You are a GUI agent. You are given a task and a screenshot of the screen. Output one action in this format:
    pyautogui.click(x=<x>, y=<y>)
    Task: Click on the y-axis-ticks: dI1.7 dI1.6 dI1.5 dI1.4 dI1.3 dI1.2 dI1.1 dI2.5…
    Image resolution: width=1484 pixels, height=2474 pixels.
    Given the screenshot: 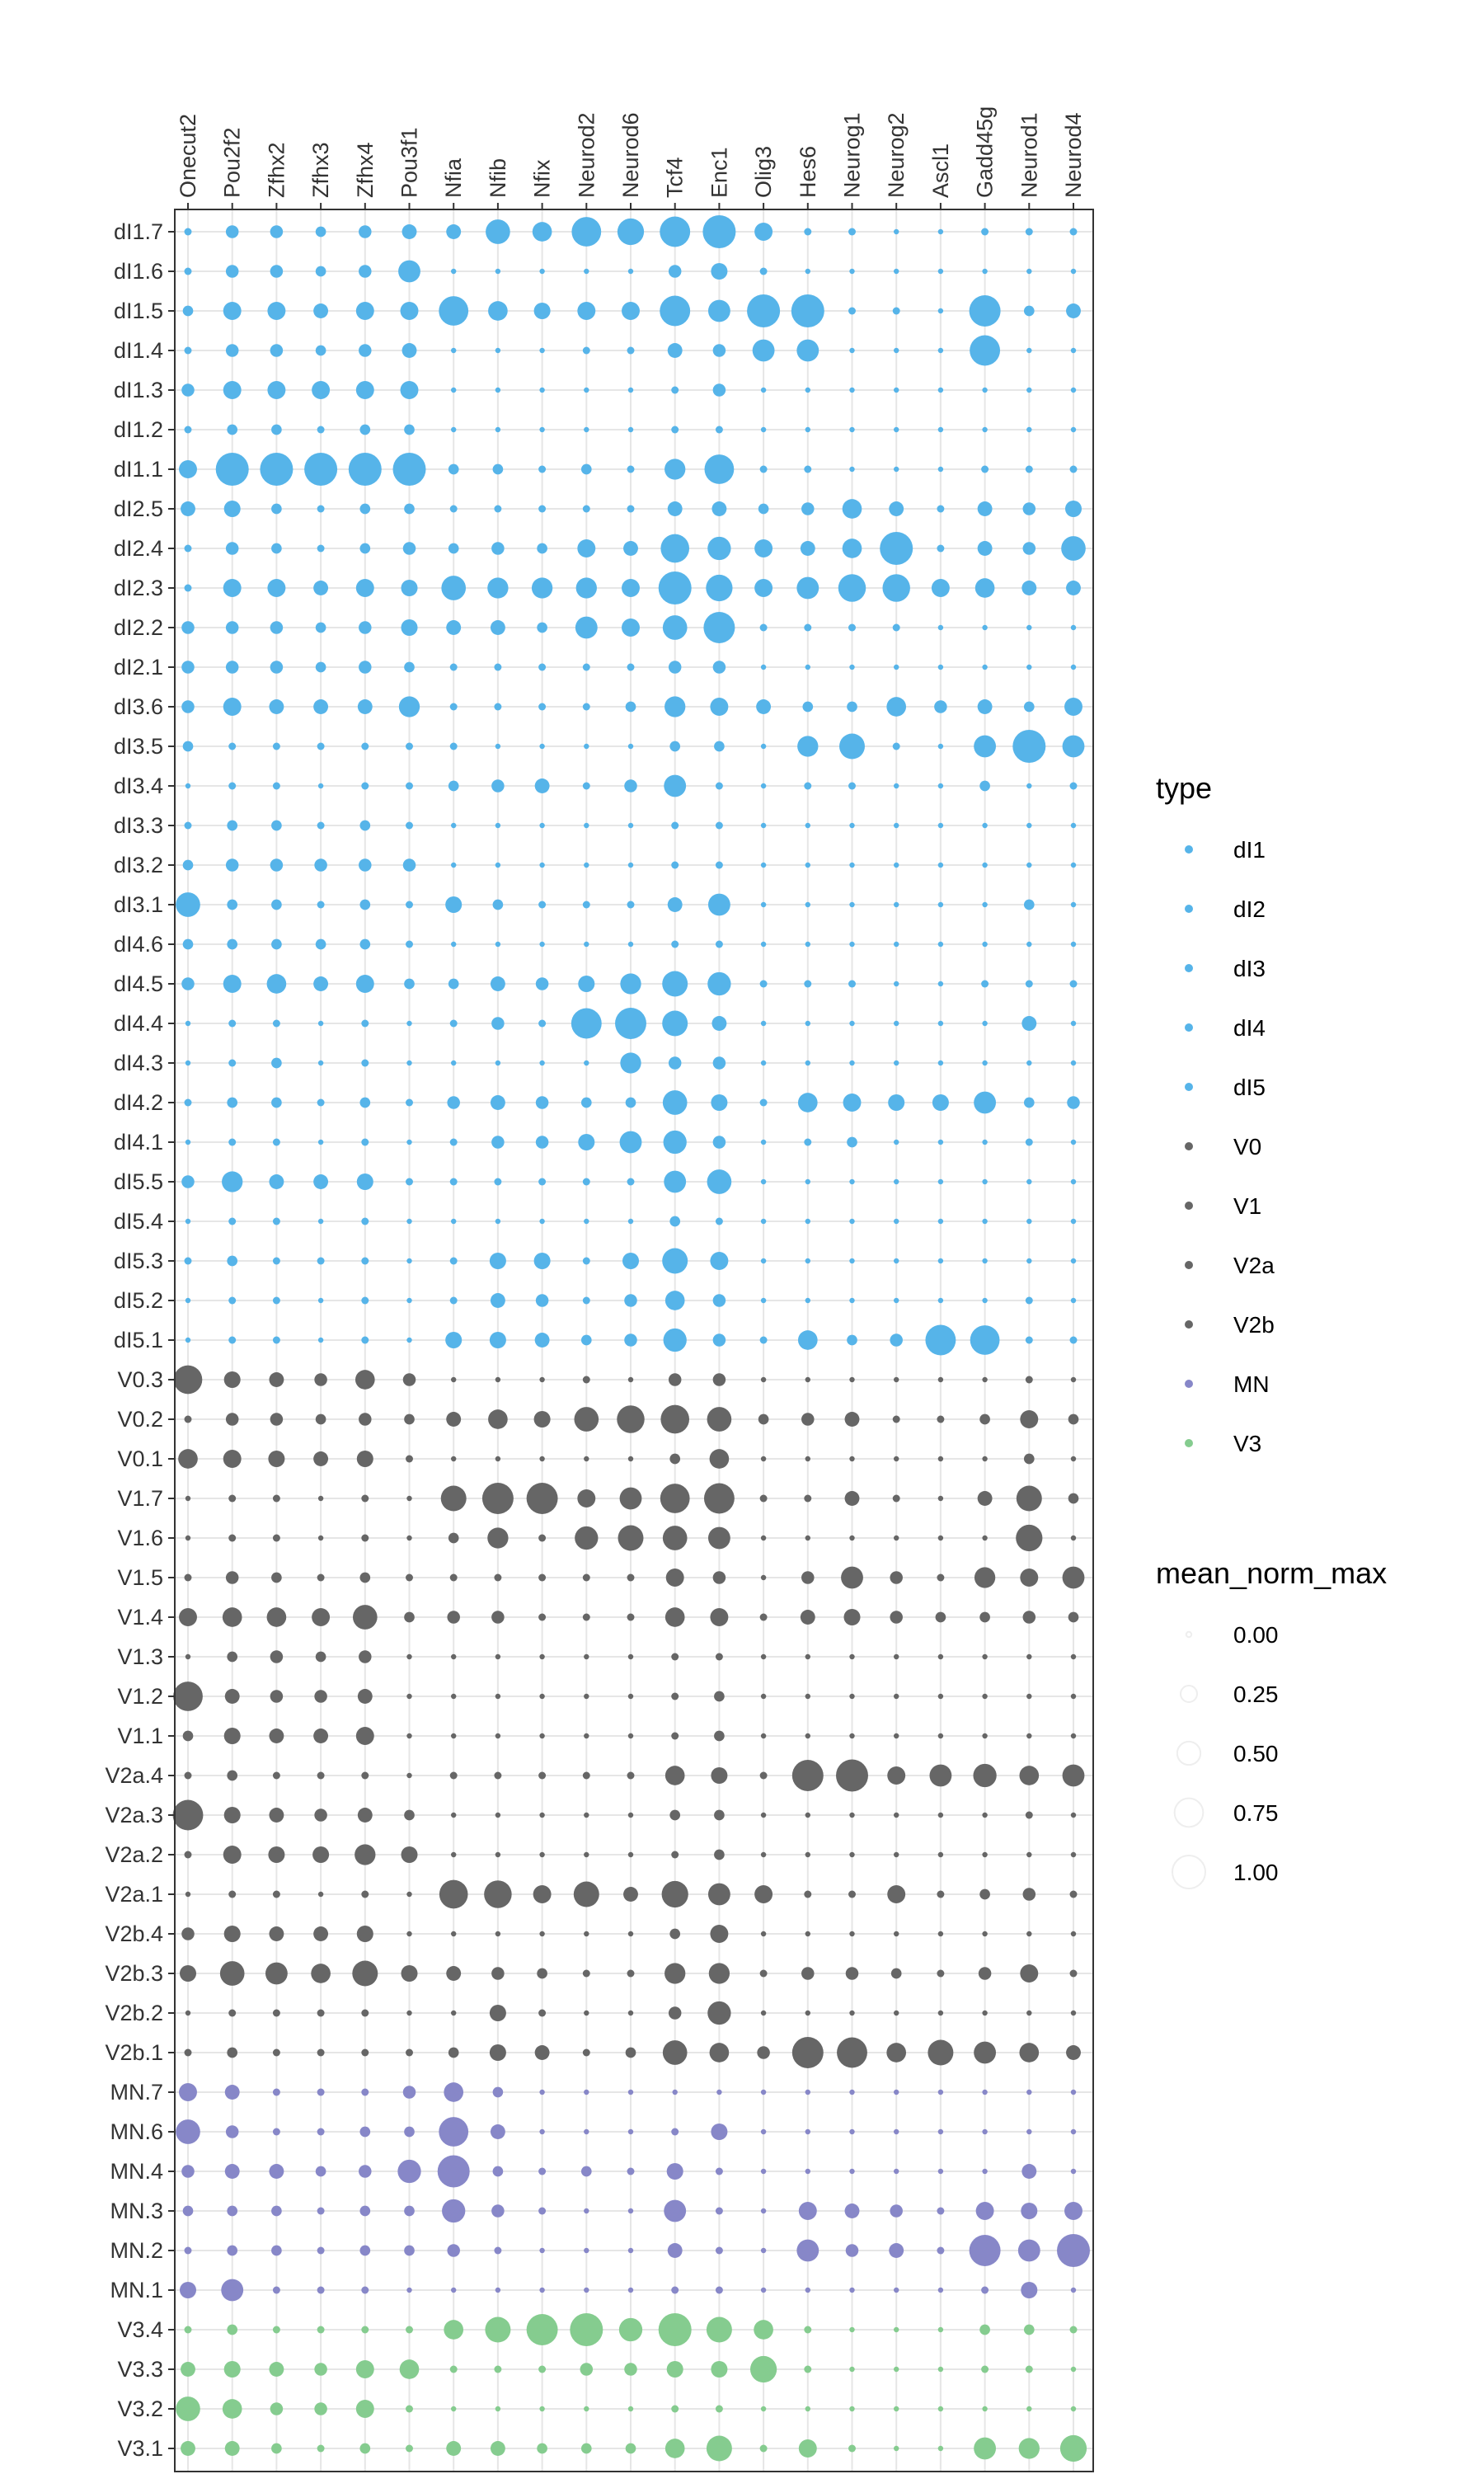 What is the action you would take?
    pyautogui.click(x=140, y=1340)
    